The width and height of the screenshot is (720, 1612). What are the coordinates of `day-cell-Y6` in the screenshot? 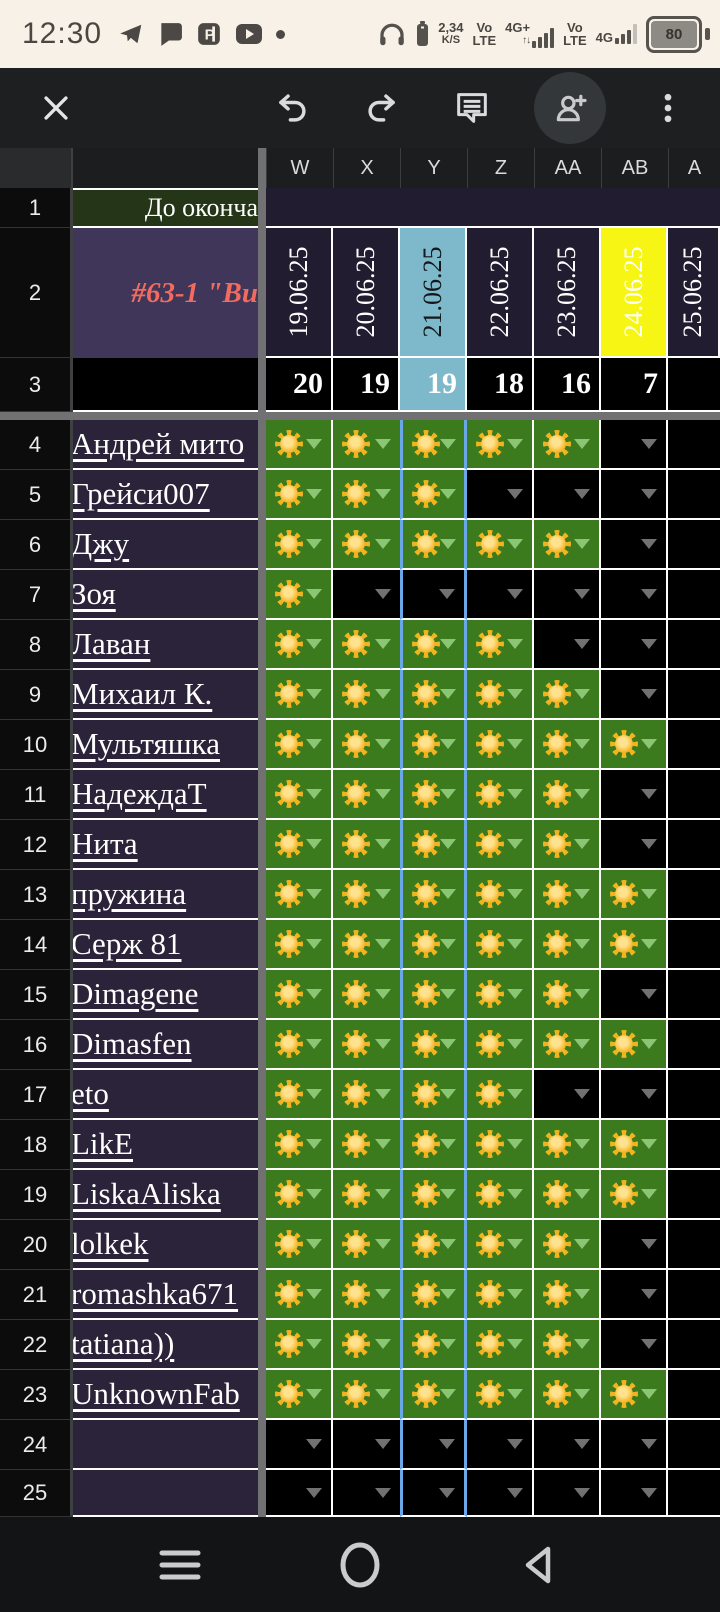 It's located at (433, 545).